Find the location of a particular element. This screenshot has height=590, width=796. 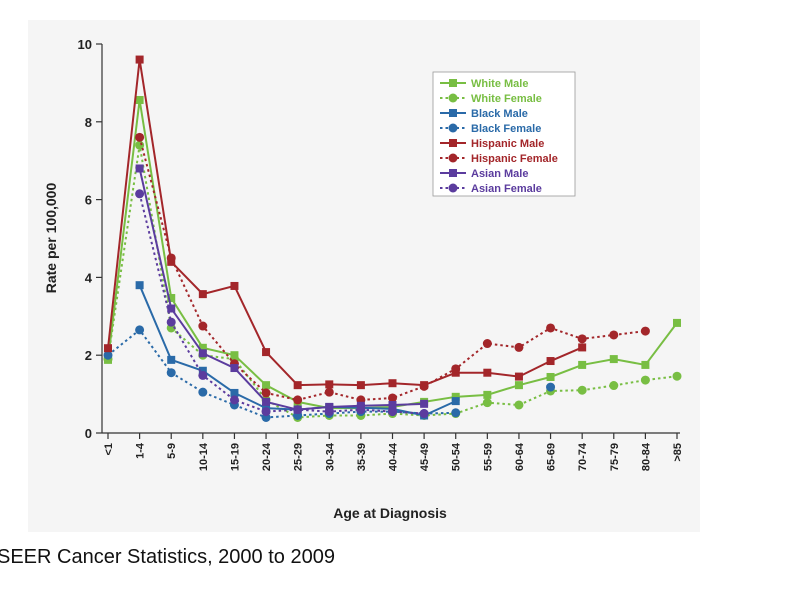

y-tick-label: 2 is located at coordinates (88, 355).